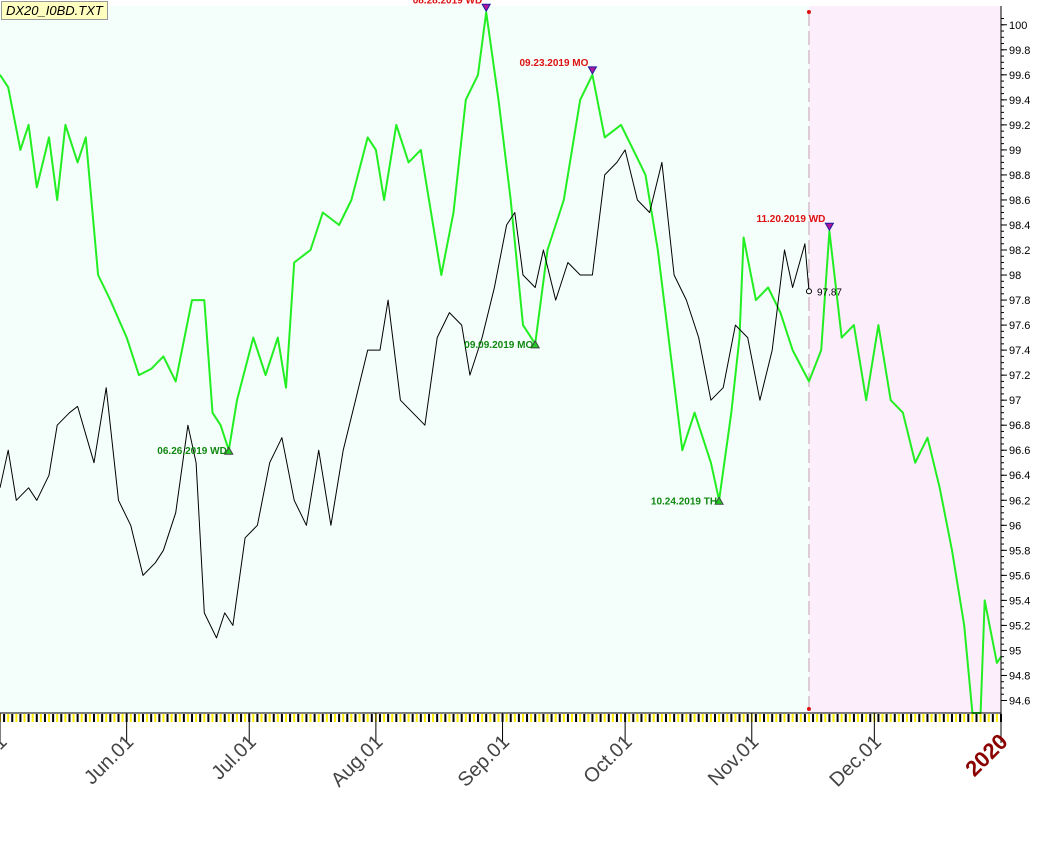  Describe the element at coordinates (1019, 551) in the screenshot. I see `y-tick-label: 95.8` at that location.